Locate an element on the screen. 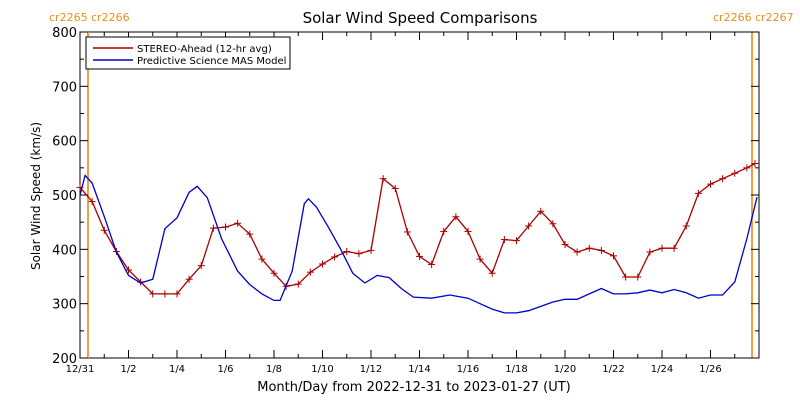 The width and height of the screenshot is (800, 400). y-tick-label: 600 is located at coordinates (64, 142).